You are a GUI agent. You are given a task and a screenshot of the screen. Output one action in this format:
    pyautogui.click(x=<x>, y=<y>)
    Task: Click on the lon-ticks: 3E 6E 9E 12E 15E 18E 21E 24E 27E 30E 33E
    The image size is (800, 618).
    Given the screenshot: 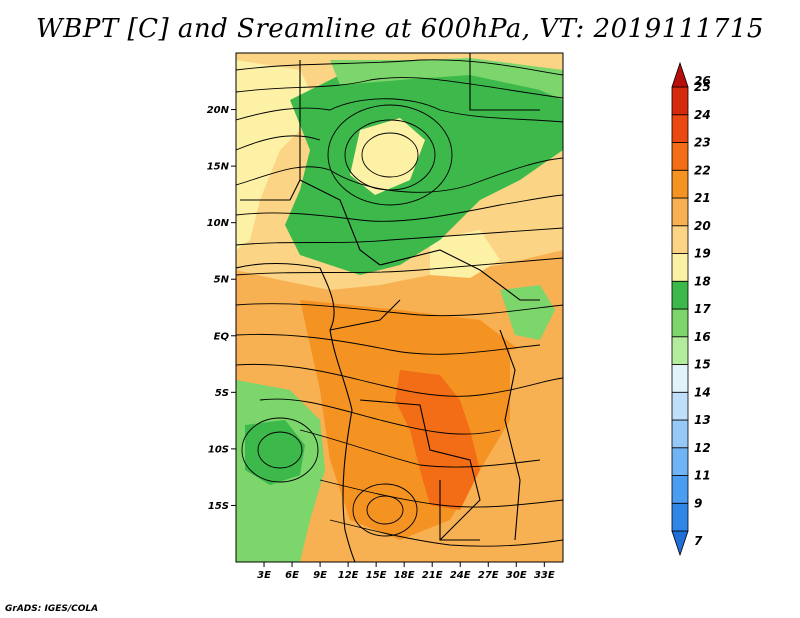 What is the action you would take?
    pyautogui.click(x=406, y=571)
    